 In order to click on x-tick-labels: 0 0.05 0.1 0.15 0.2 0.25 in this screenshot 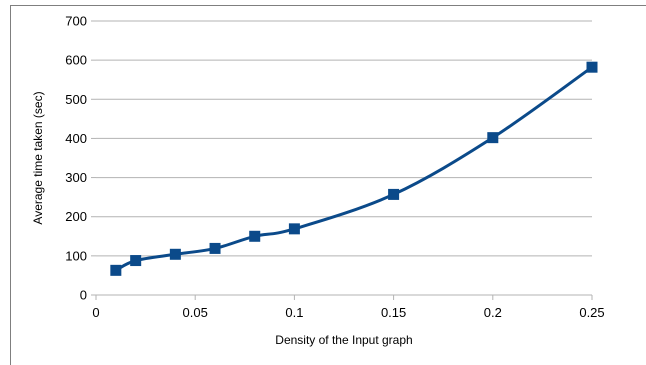, I will do `click(348, 312)`.